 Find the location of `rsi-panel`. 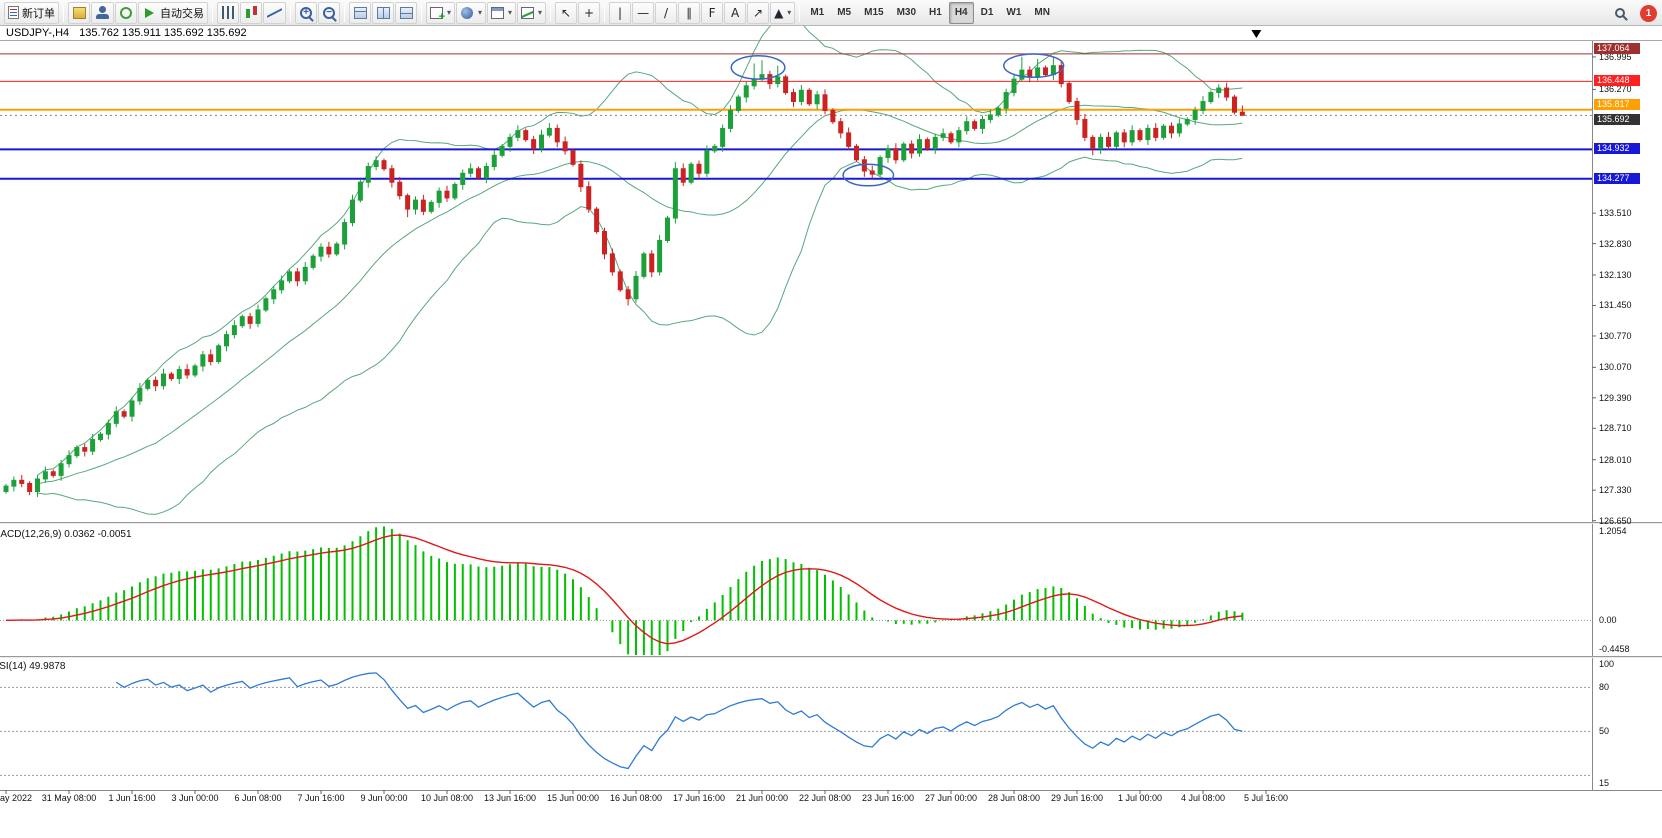

rsi-panel is located at coordinates (796, 724).